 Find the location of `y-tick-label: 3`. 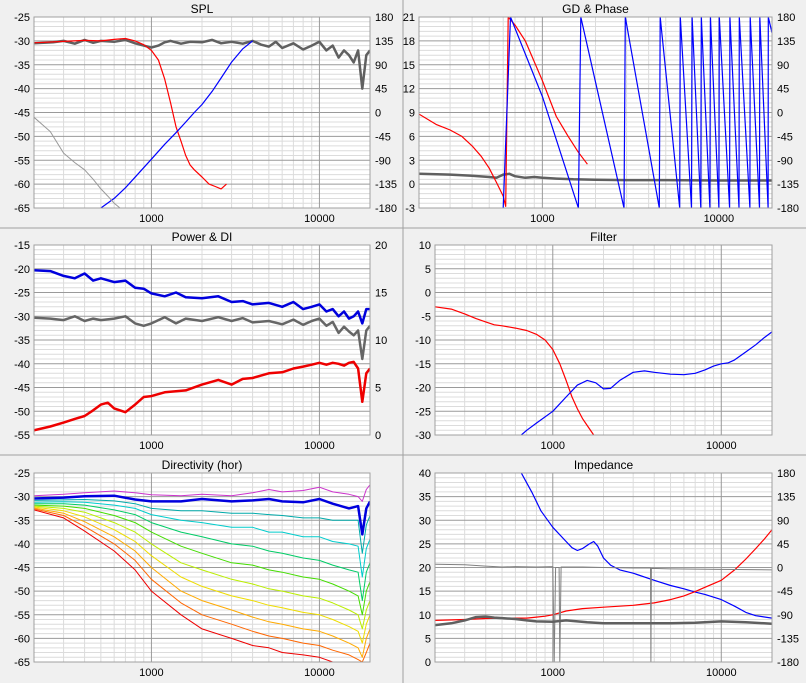

y-tick-label: 3 is located at coordinates (412, 161).